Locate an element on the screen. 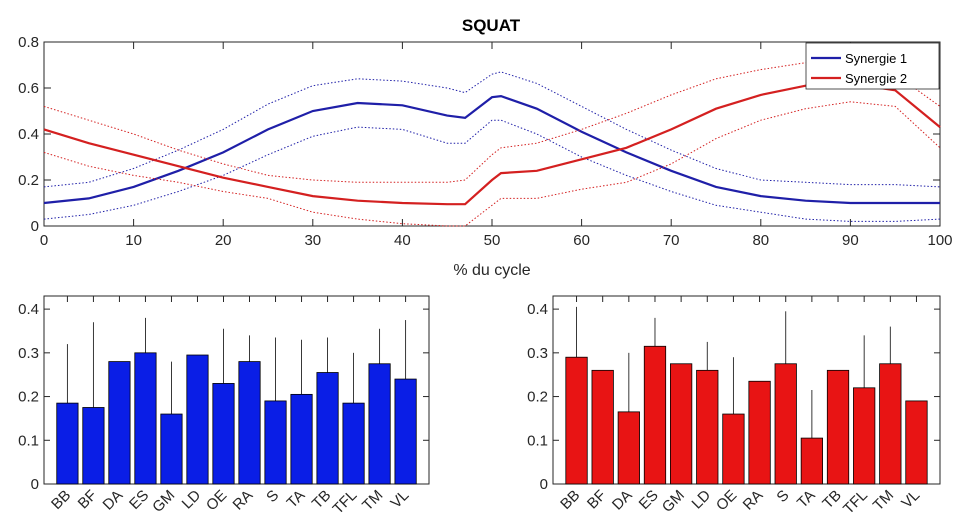 The height and width of the screenshot is (522, 959). x-tick-label: 60 is located at coordinates (581, 240).